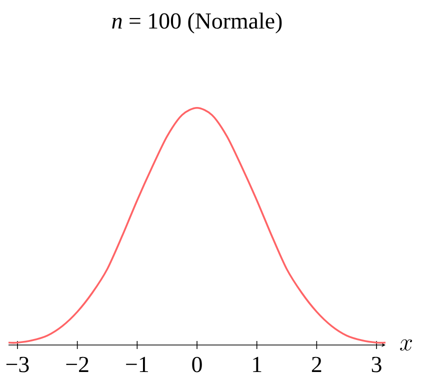 The height and width of the screenshot is (387, 423). Describe the element at coordinates (197, 23) in the screenshot. I see `chart-title: n = 100 (Normale)` at that location.